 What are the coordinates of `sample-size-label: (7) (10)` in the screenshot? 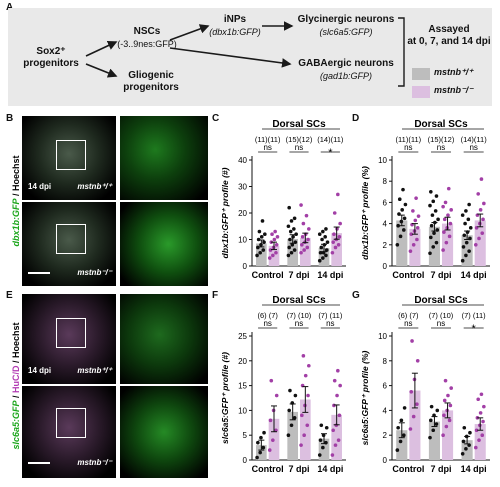 It's located at (299, 315).